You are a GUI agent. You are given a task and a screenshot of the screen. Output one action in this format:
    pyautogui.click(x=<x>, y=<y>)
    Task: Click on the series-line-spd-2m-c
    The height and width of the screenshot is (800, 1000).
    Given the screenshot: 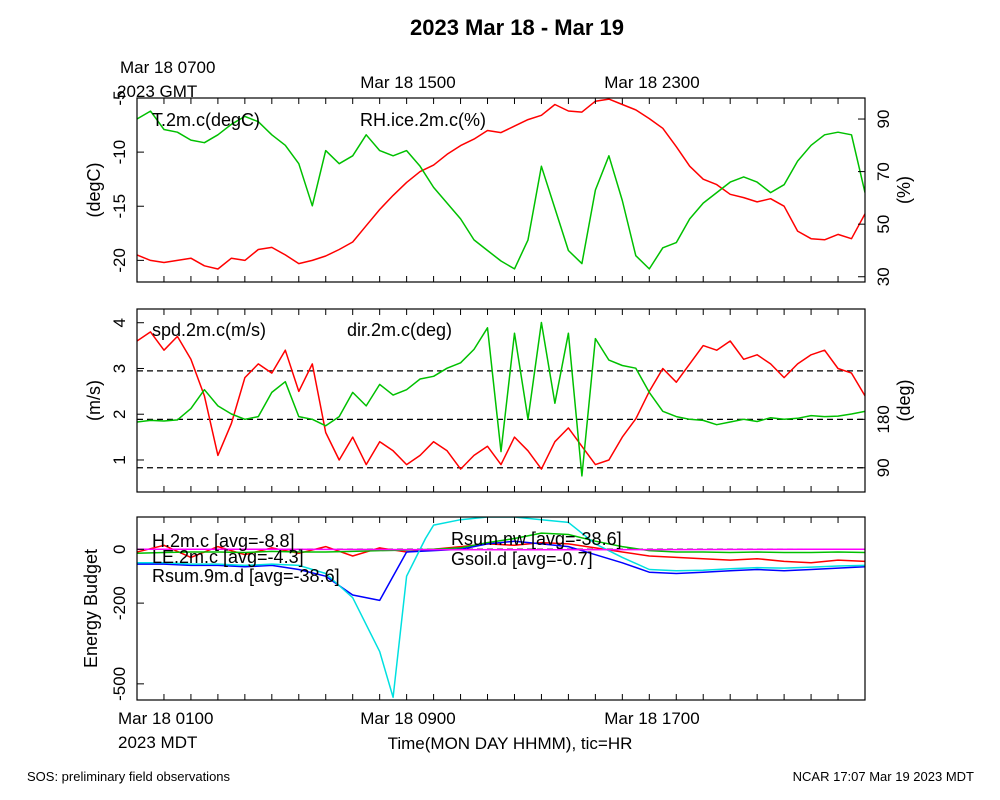 What is the action you would take?
    pyautogui.click(x=501, y=400)
    